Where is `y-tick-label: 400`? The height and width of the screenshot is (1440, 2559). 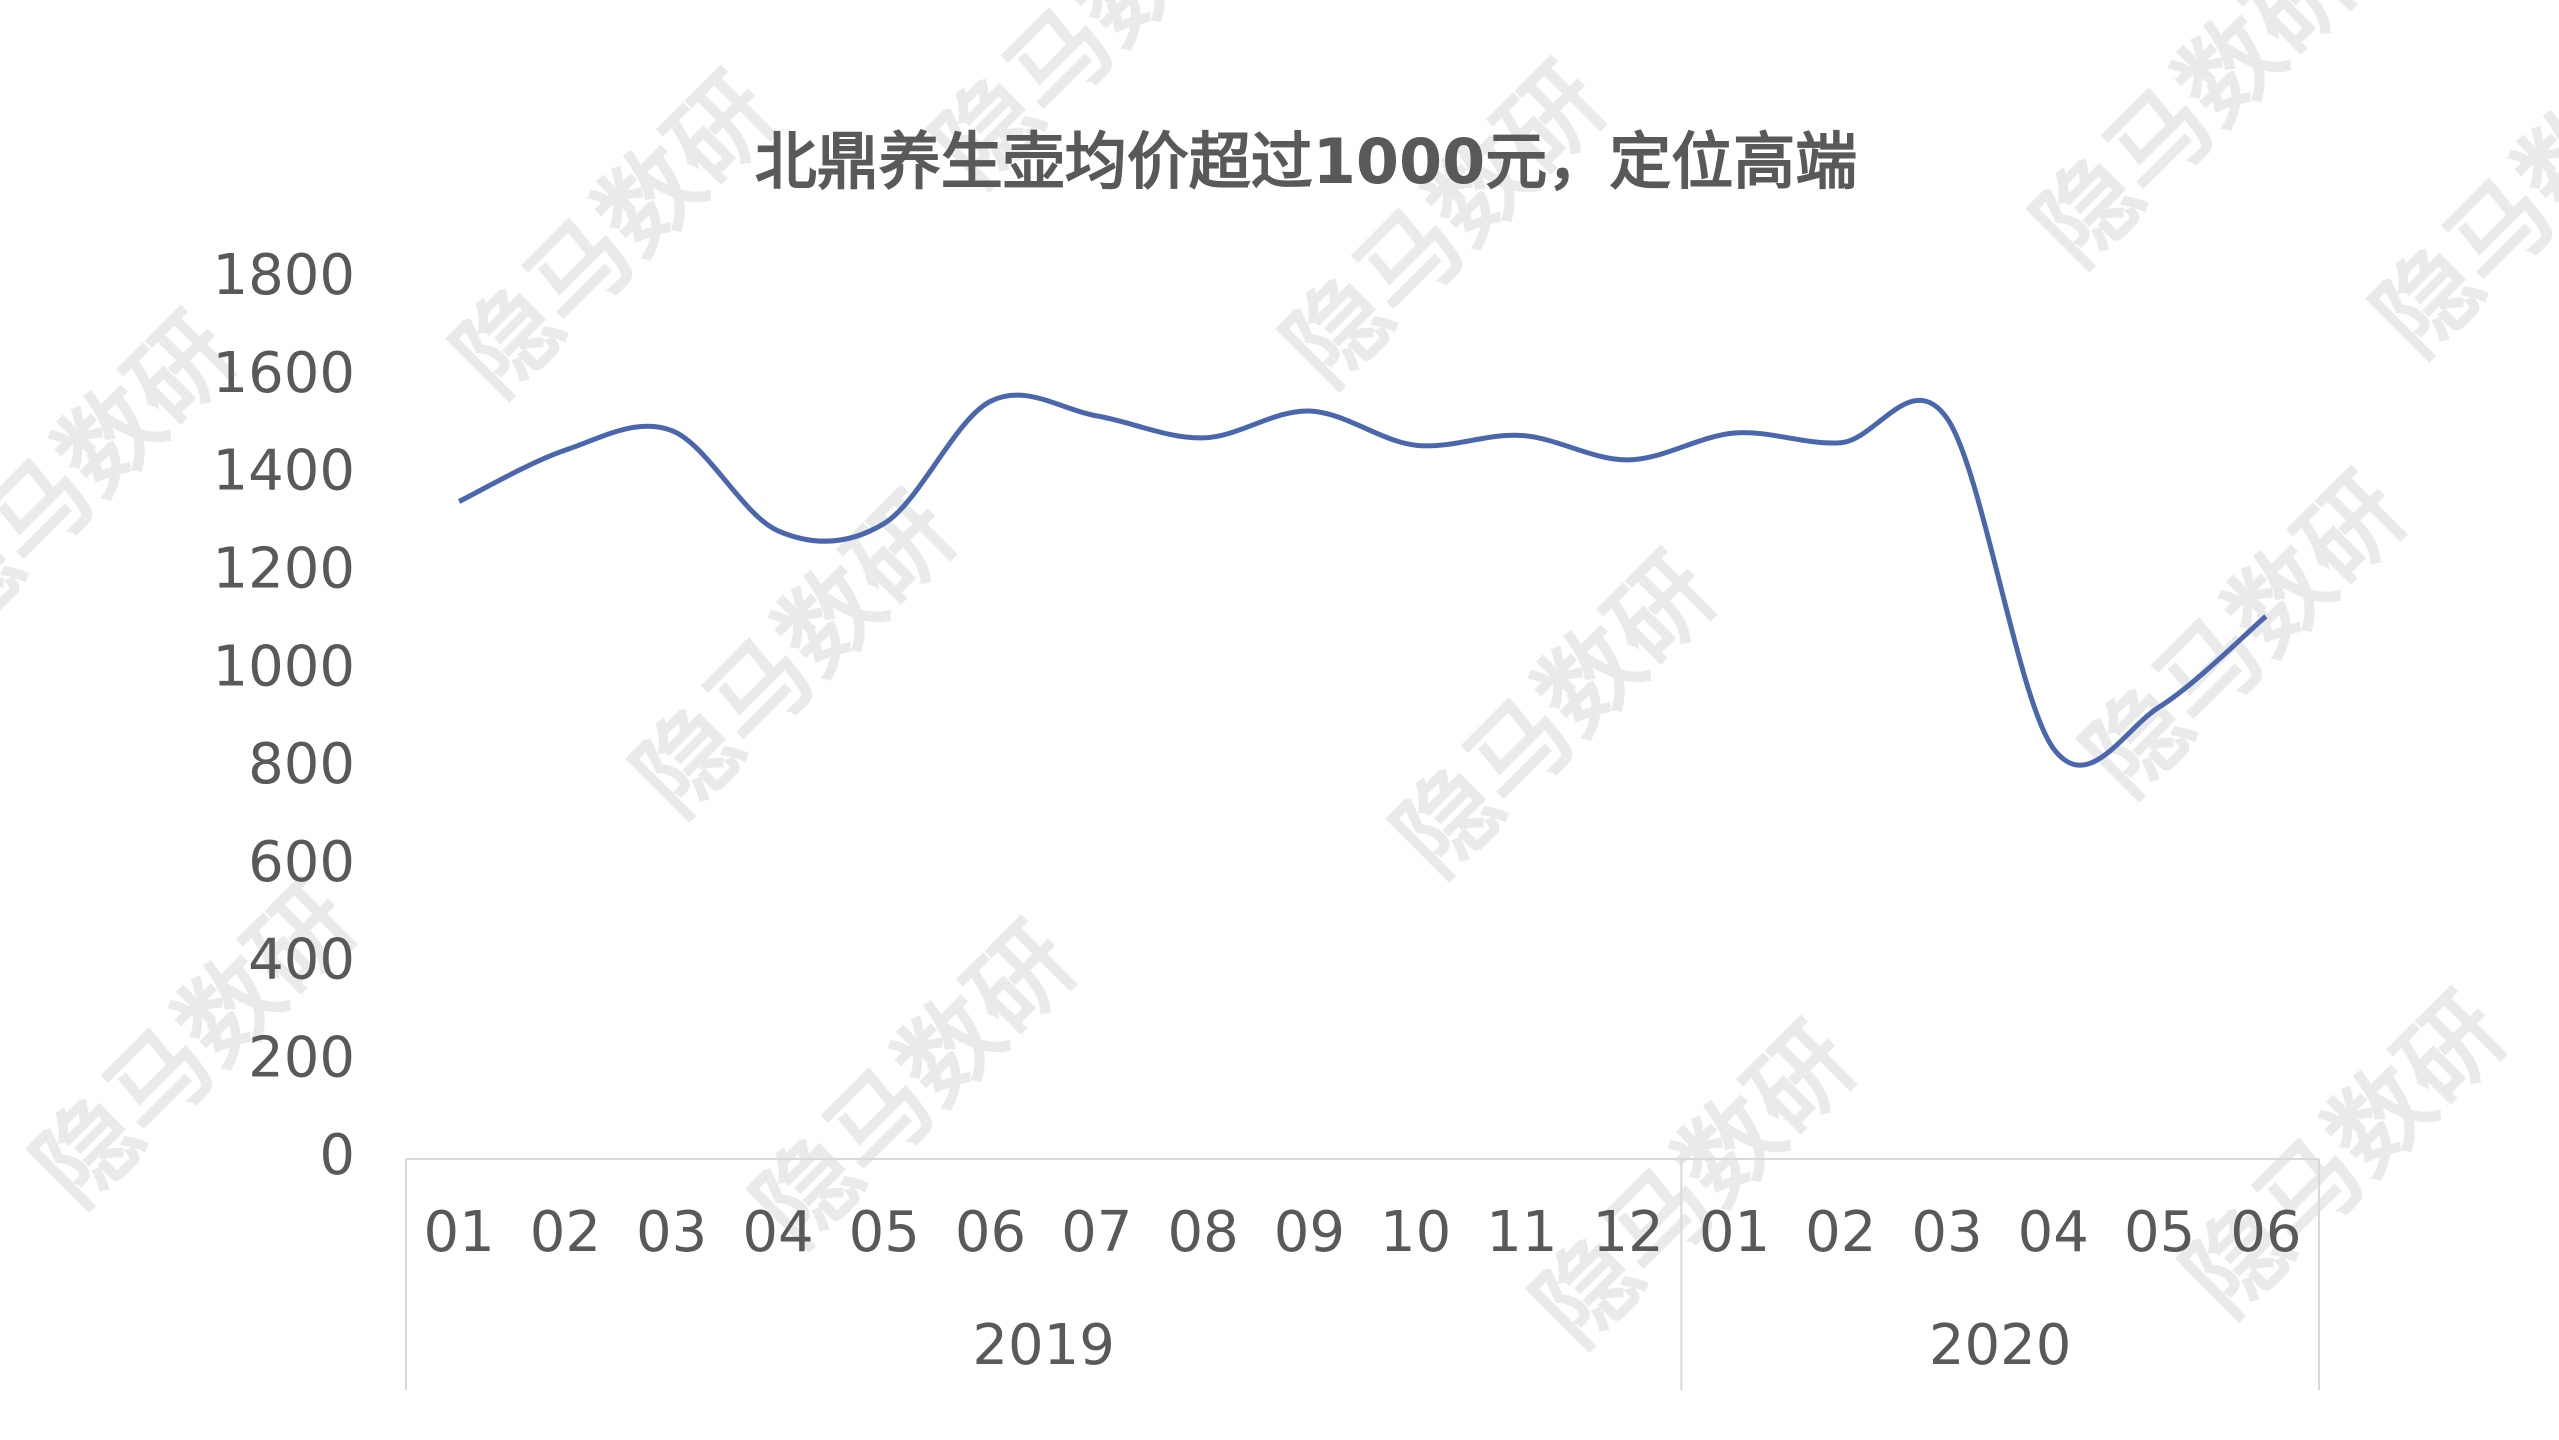
y-tick-label: 400 is located at coordinates (301, 960).